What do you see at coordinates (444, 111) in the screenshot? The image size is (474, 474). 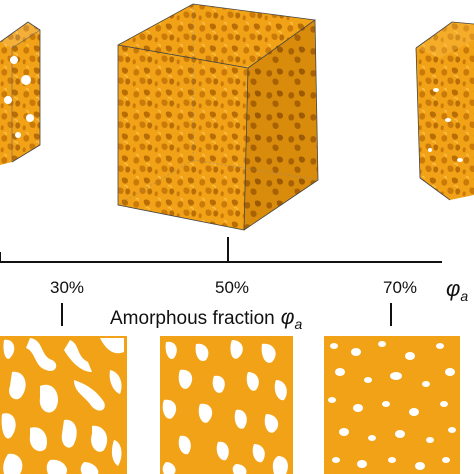 I see `cube-right-partial` at bounding box center [444, 111].